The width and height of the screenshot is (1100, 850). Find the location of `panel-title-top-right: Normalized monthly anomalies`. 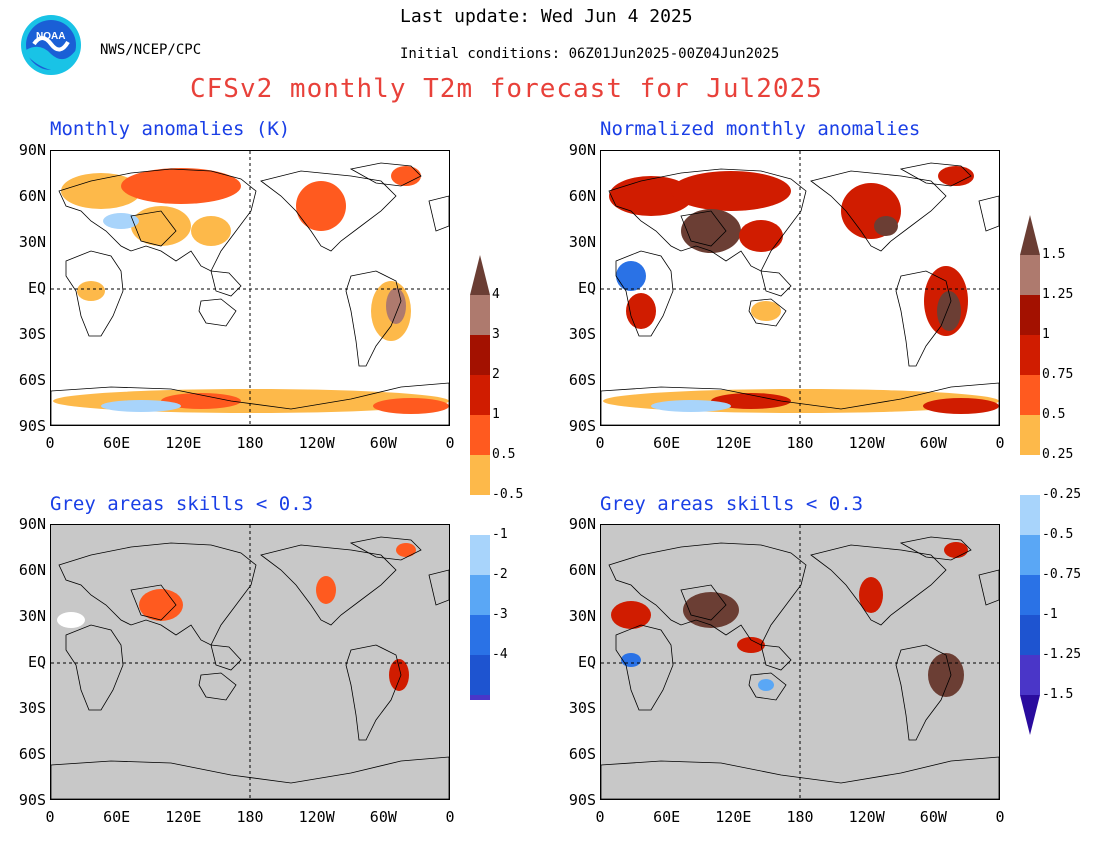

panel-title-top-right: Normalized monthly anomalies is located at coordinates (760, 129).